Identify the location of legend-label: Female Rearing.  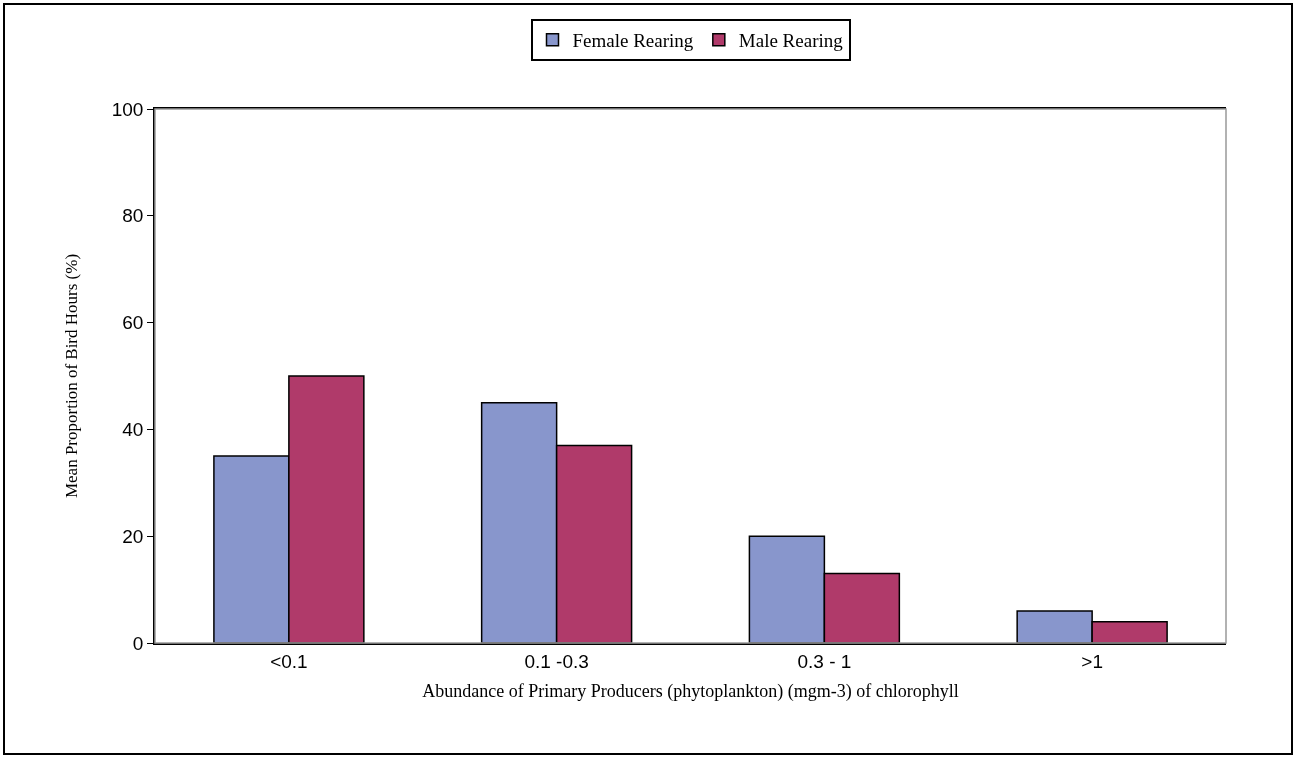
(633, 41).